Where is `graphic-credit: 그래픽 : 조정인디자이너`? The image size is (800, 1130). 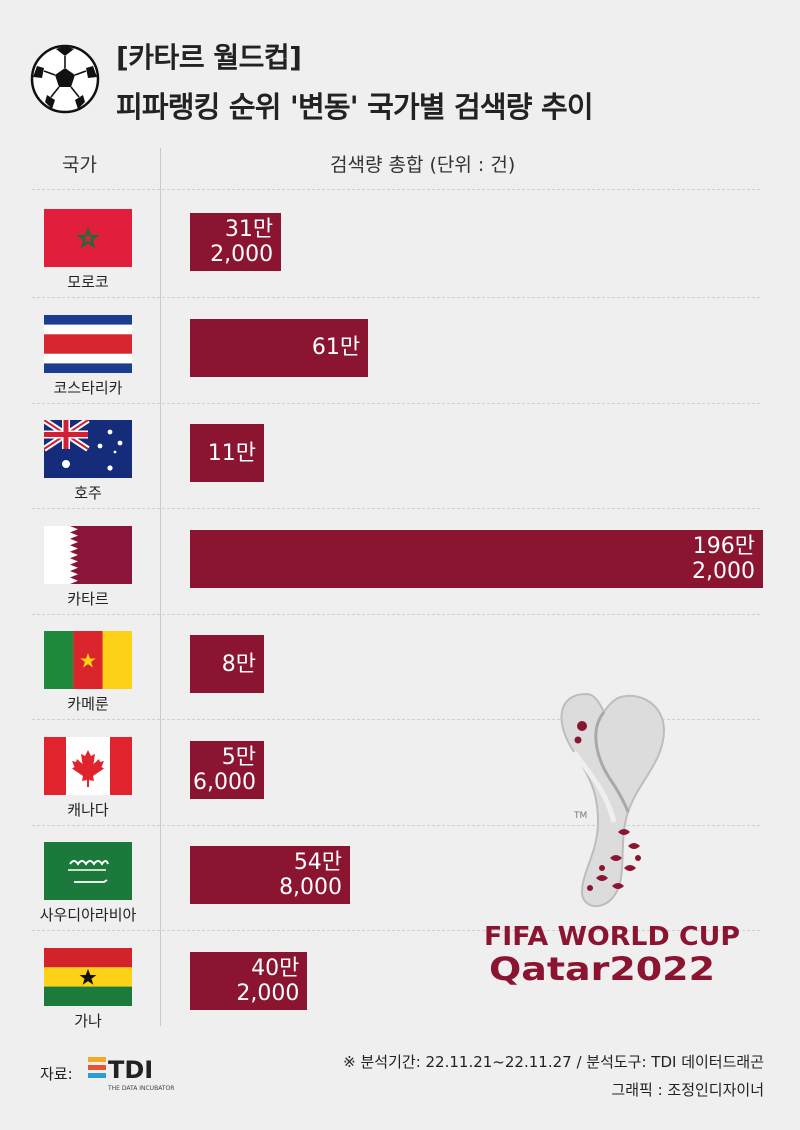
graphic-credit: 그래픽 : 조정인디자이너 is located at coordinates (687, 1090).